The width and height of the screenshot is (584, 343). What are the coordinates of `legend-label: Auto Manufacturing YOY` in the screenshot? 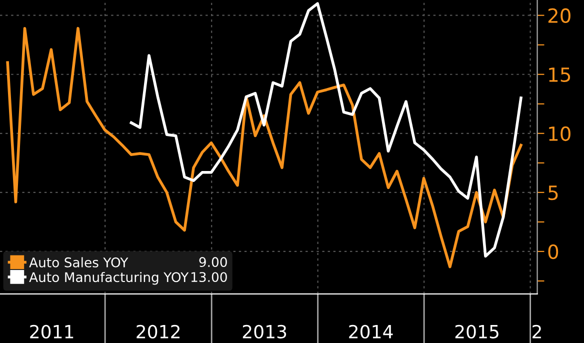 It's located at (109, 278).